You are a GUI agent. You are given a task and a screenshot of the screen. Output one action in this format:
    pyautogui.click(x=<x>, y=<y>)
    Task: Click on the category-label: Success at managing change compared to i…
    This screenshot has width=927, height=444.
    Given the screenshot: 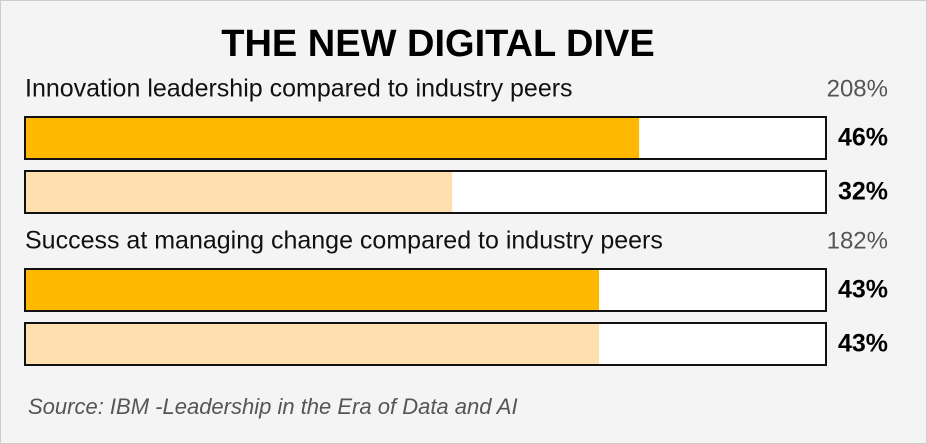 What is the action you would take?
    pyautogui.click(x=344, y=241)
    